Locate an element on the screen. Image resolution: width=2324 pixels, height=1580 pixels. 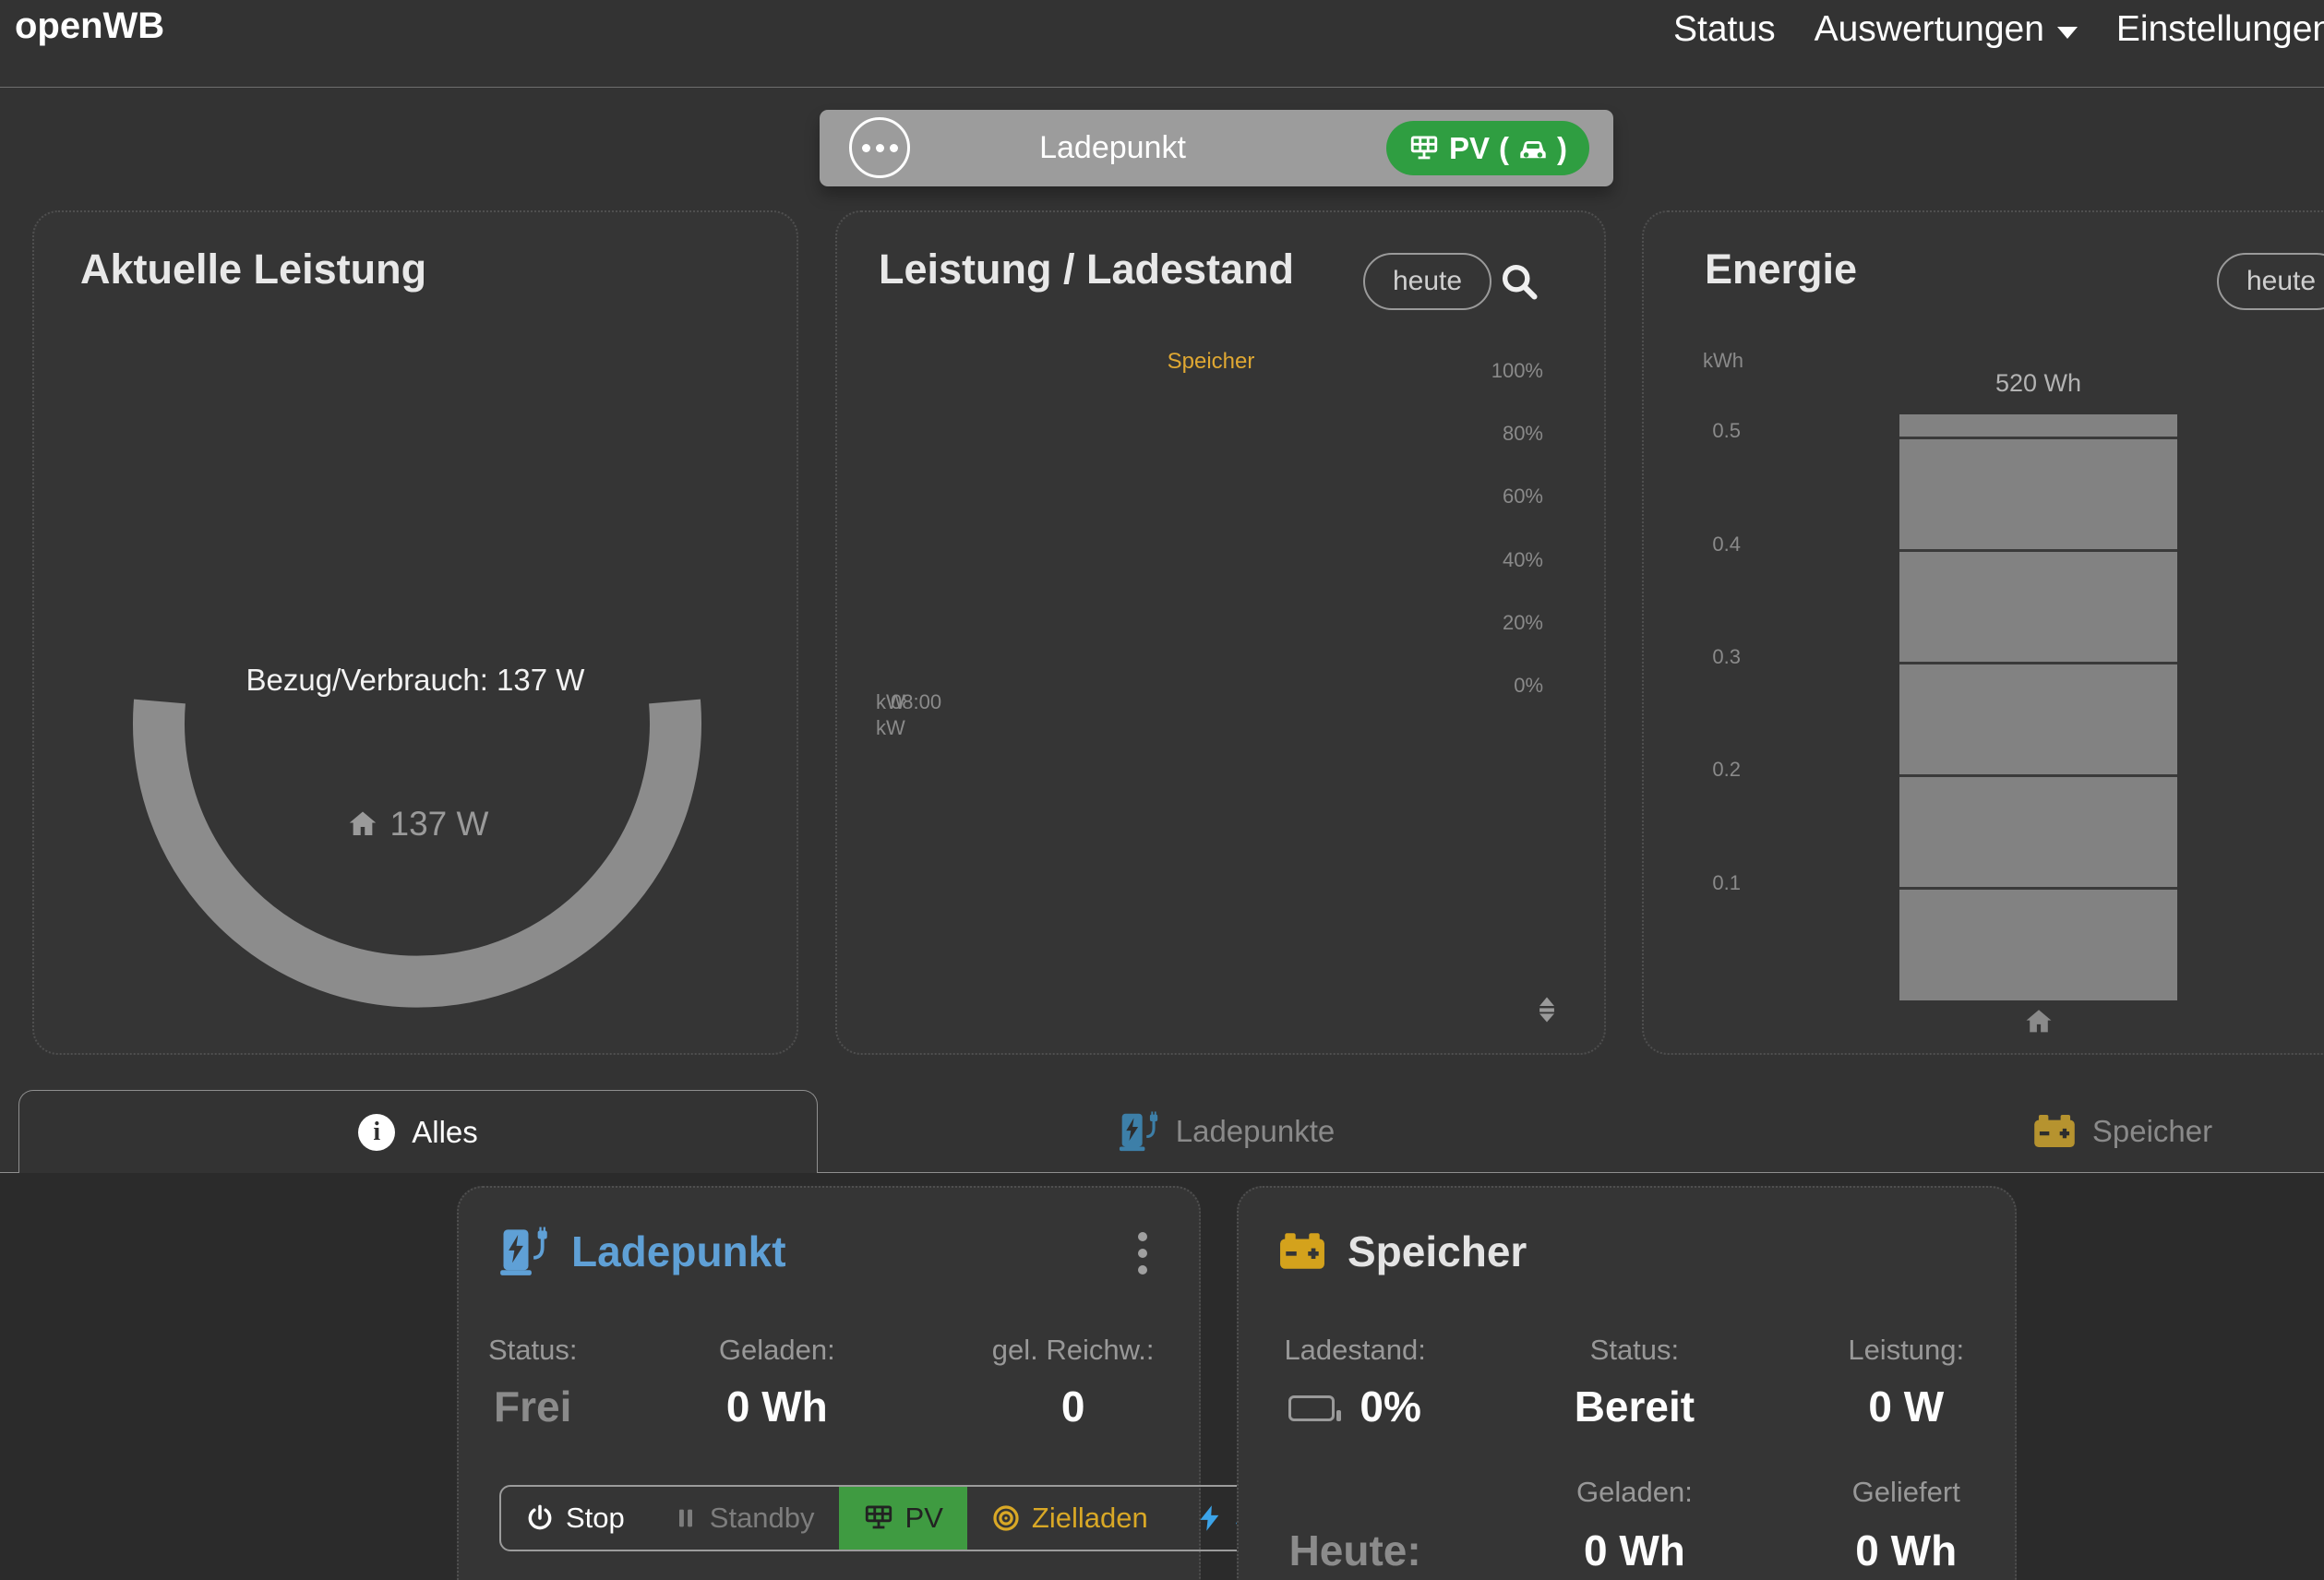
x-axis-category is located at coordinates (2038, 1024).